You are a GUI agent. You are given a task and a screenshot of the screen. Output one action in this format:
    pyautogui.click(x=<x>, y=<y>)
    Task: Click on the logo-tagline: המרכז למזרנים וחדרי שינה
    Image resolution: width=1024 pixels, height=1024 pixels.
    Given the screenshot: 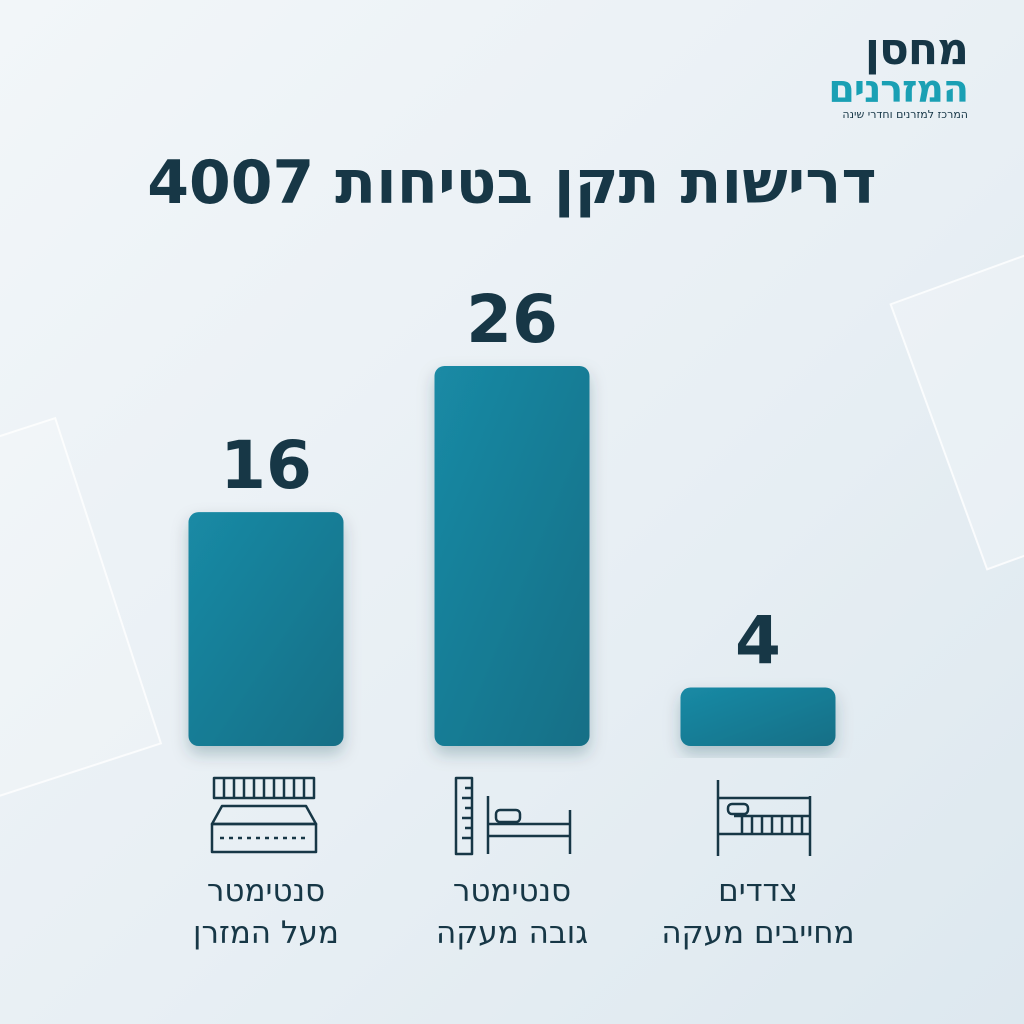 What is the action you would take?
    pyautogui.click(x=905, y=114)
    